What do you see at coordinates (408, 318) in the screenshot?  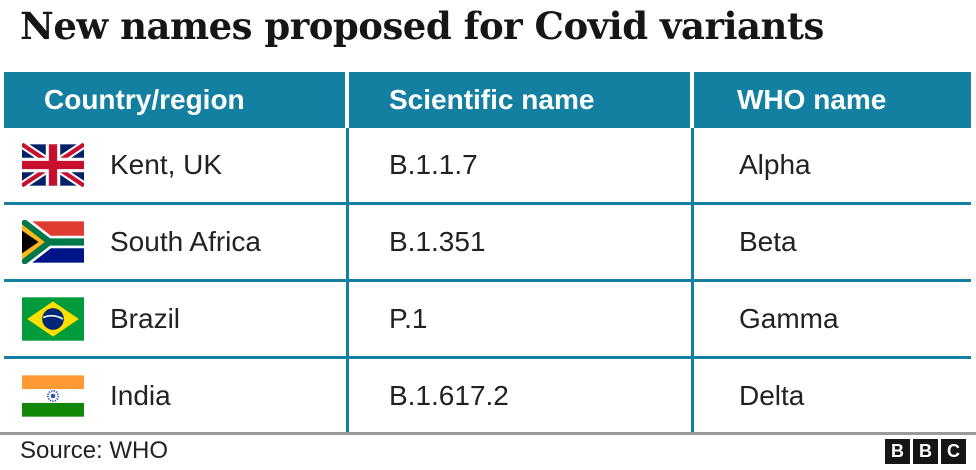 I see `scientific-name-cell: P.1` at bounding box center [408, 318].